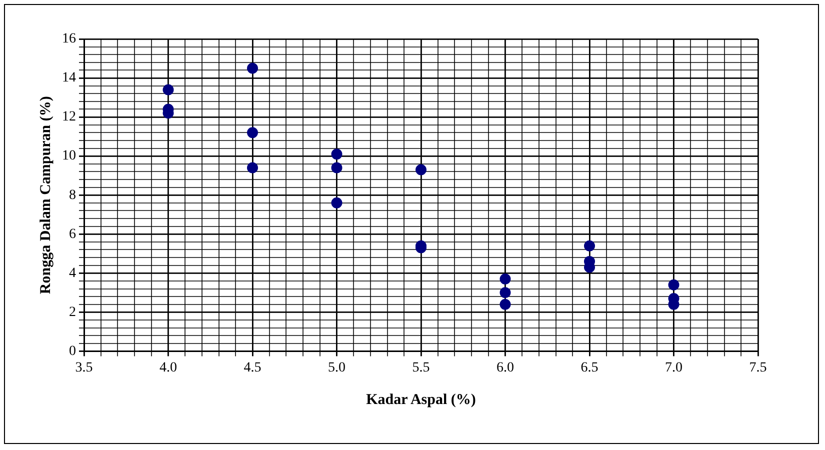  Describe the element at coordinates (69, 78) in the screenshot. I see `y-tick-label: 14` at that location.